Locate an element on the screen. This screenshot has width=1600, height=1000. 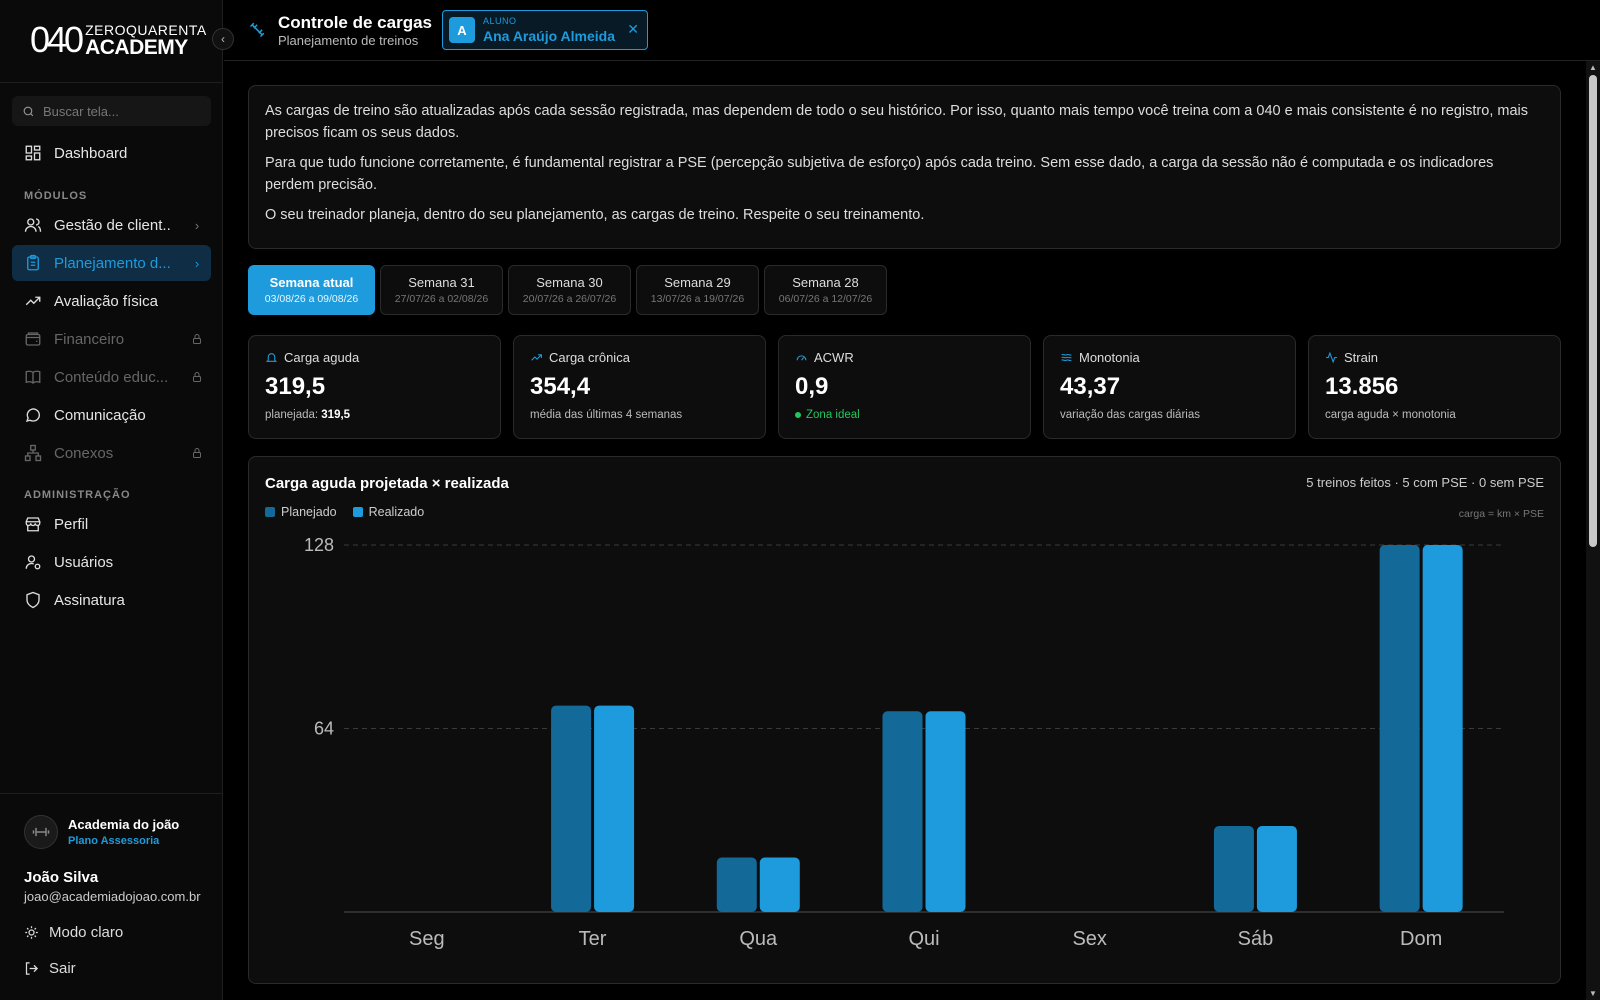
legend-item-realized: Realizado is located at coordinates (388, 512).